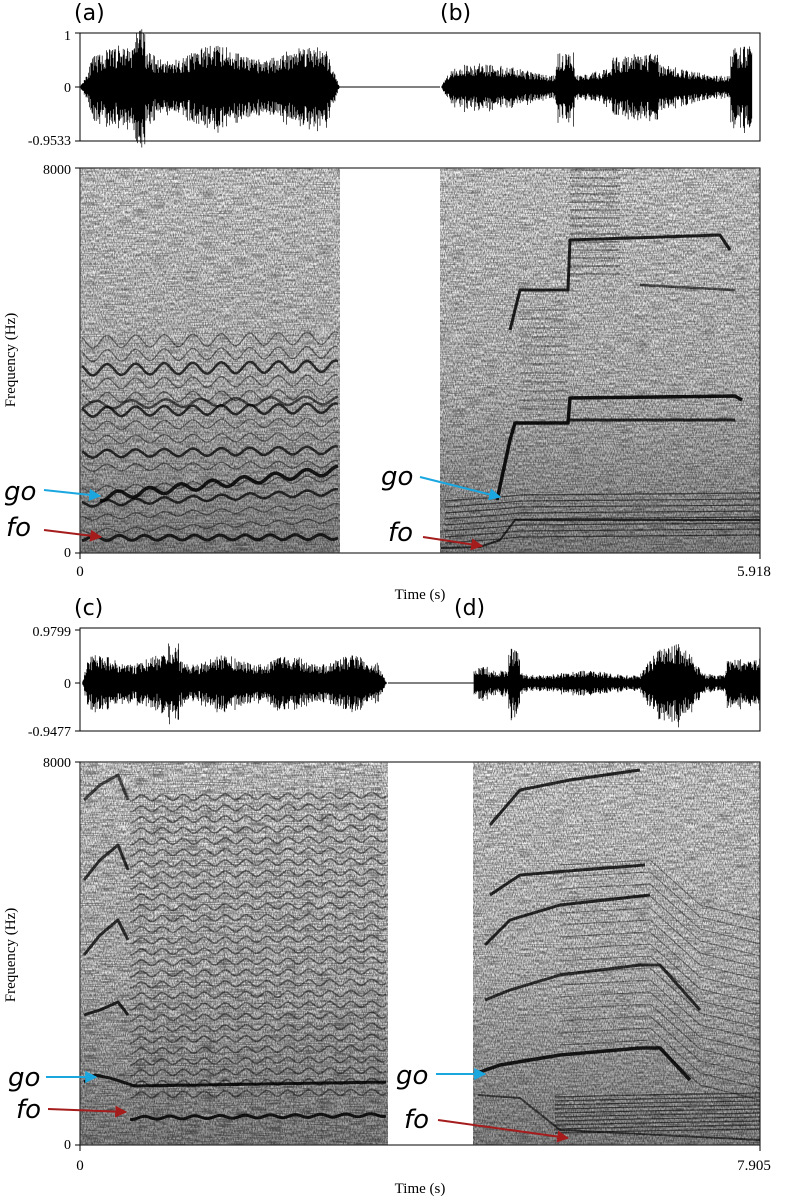 The height and width of the screenshot is (1199, 785). What do you see at coordinates (11, 955) in the screenshot?
I see `spec-ylabel-2: Frequency (Hz)` at bounding box center [11, 955].